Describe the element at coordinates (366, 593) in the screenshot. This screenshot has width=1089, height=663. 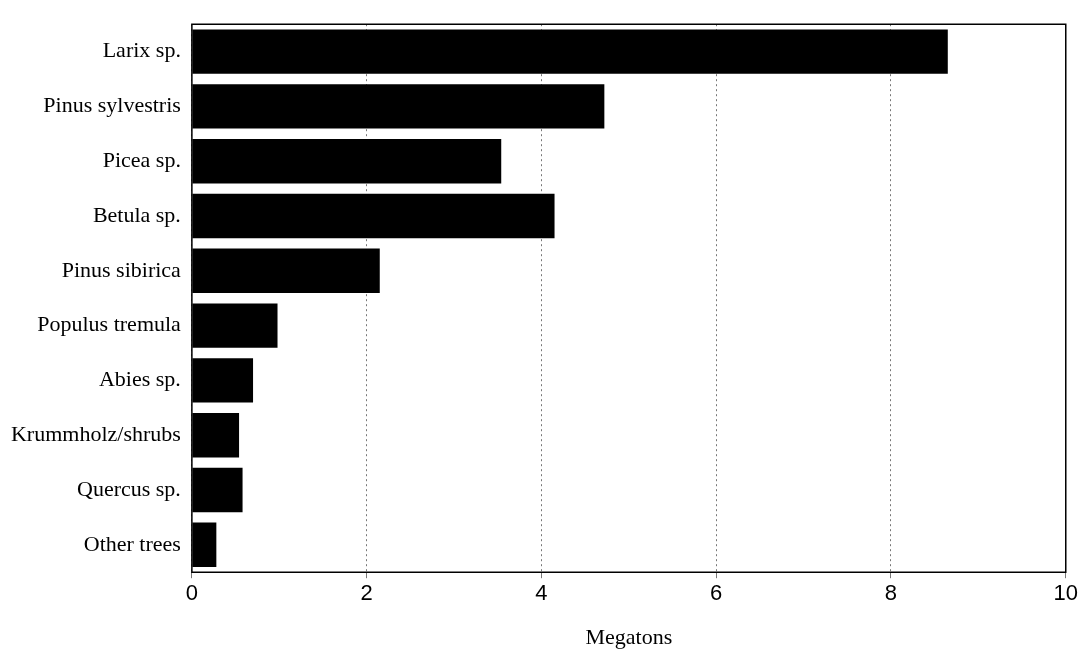
I see `x-tick-label: 2` at that location.